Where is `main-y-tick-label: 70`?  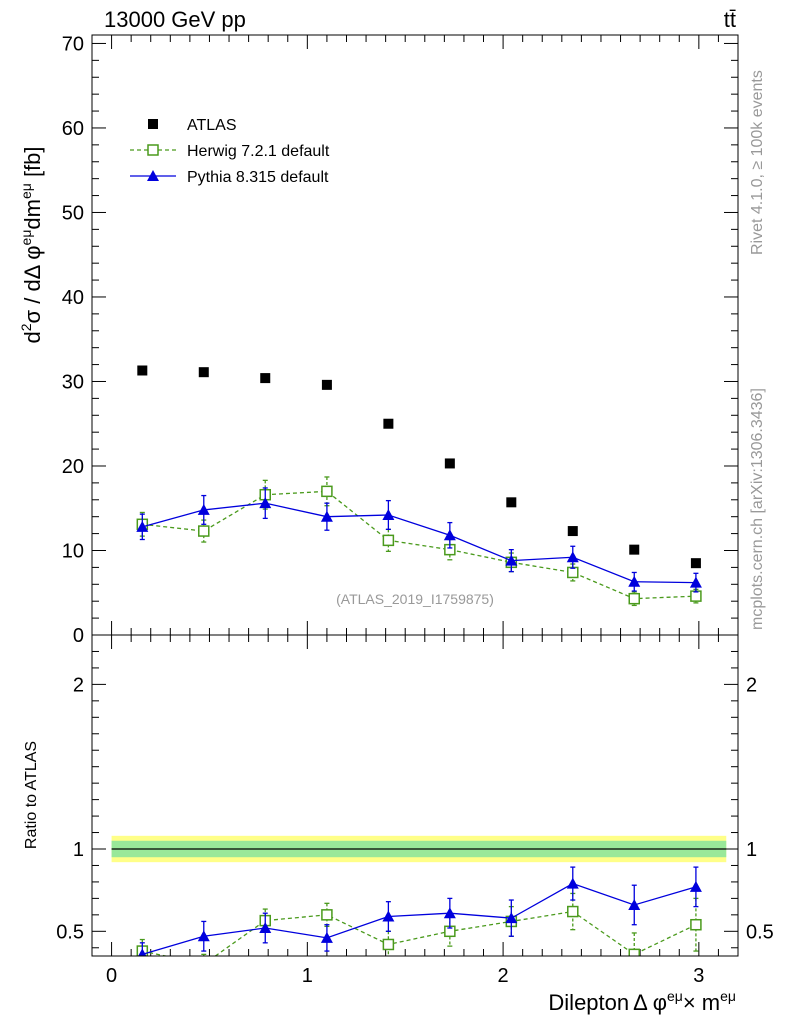 main-y-tick-label: 70 is located at coordinates (73, 44).